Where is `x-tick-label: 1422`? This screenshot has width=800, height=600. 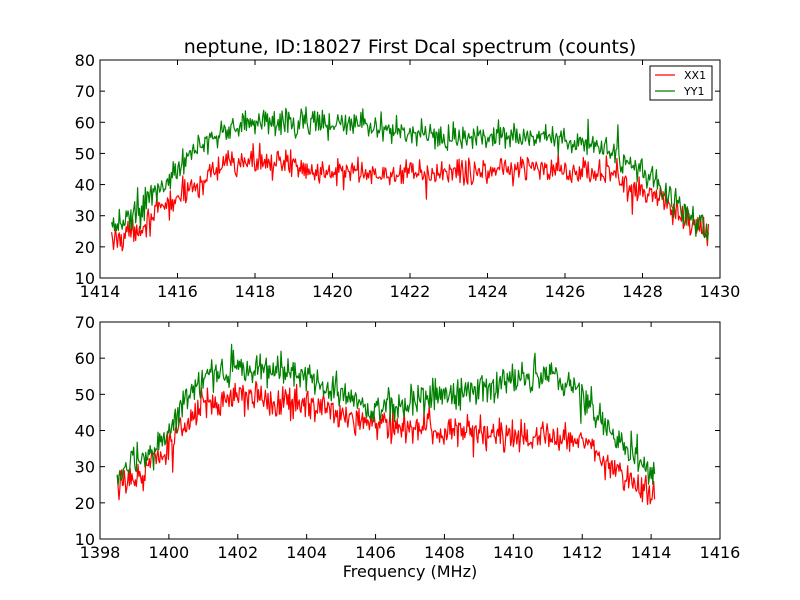 x-tick-label: 1422 is located at coordinates (410, 291).